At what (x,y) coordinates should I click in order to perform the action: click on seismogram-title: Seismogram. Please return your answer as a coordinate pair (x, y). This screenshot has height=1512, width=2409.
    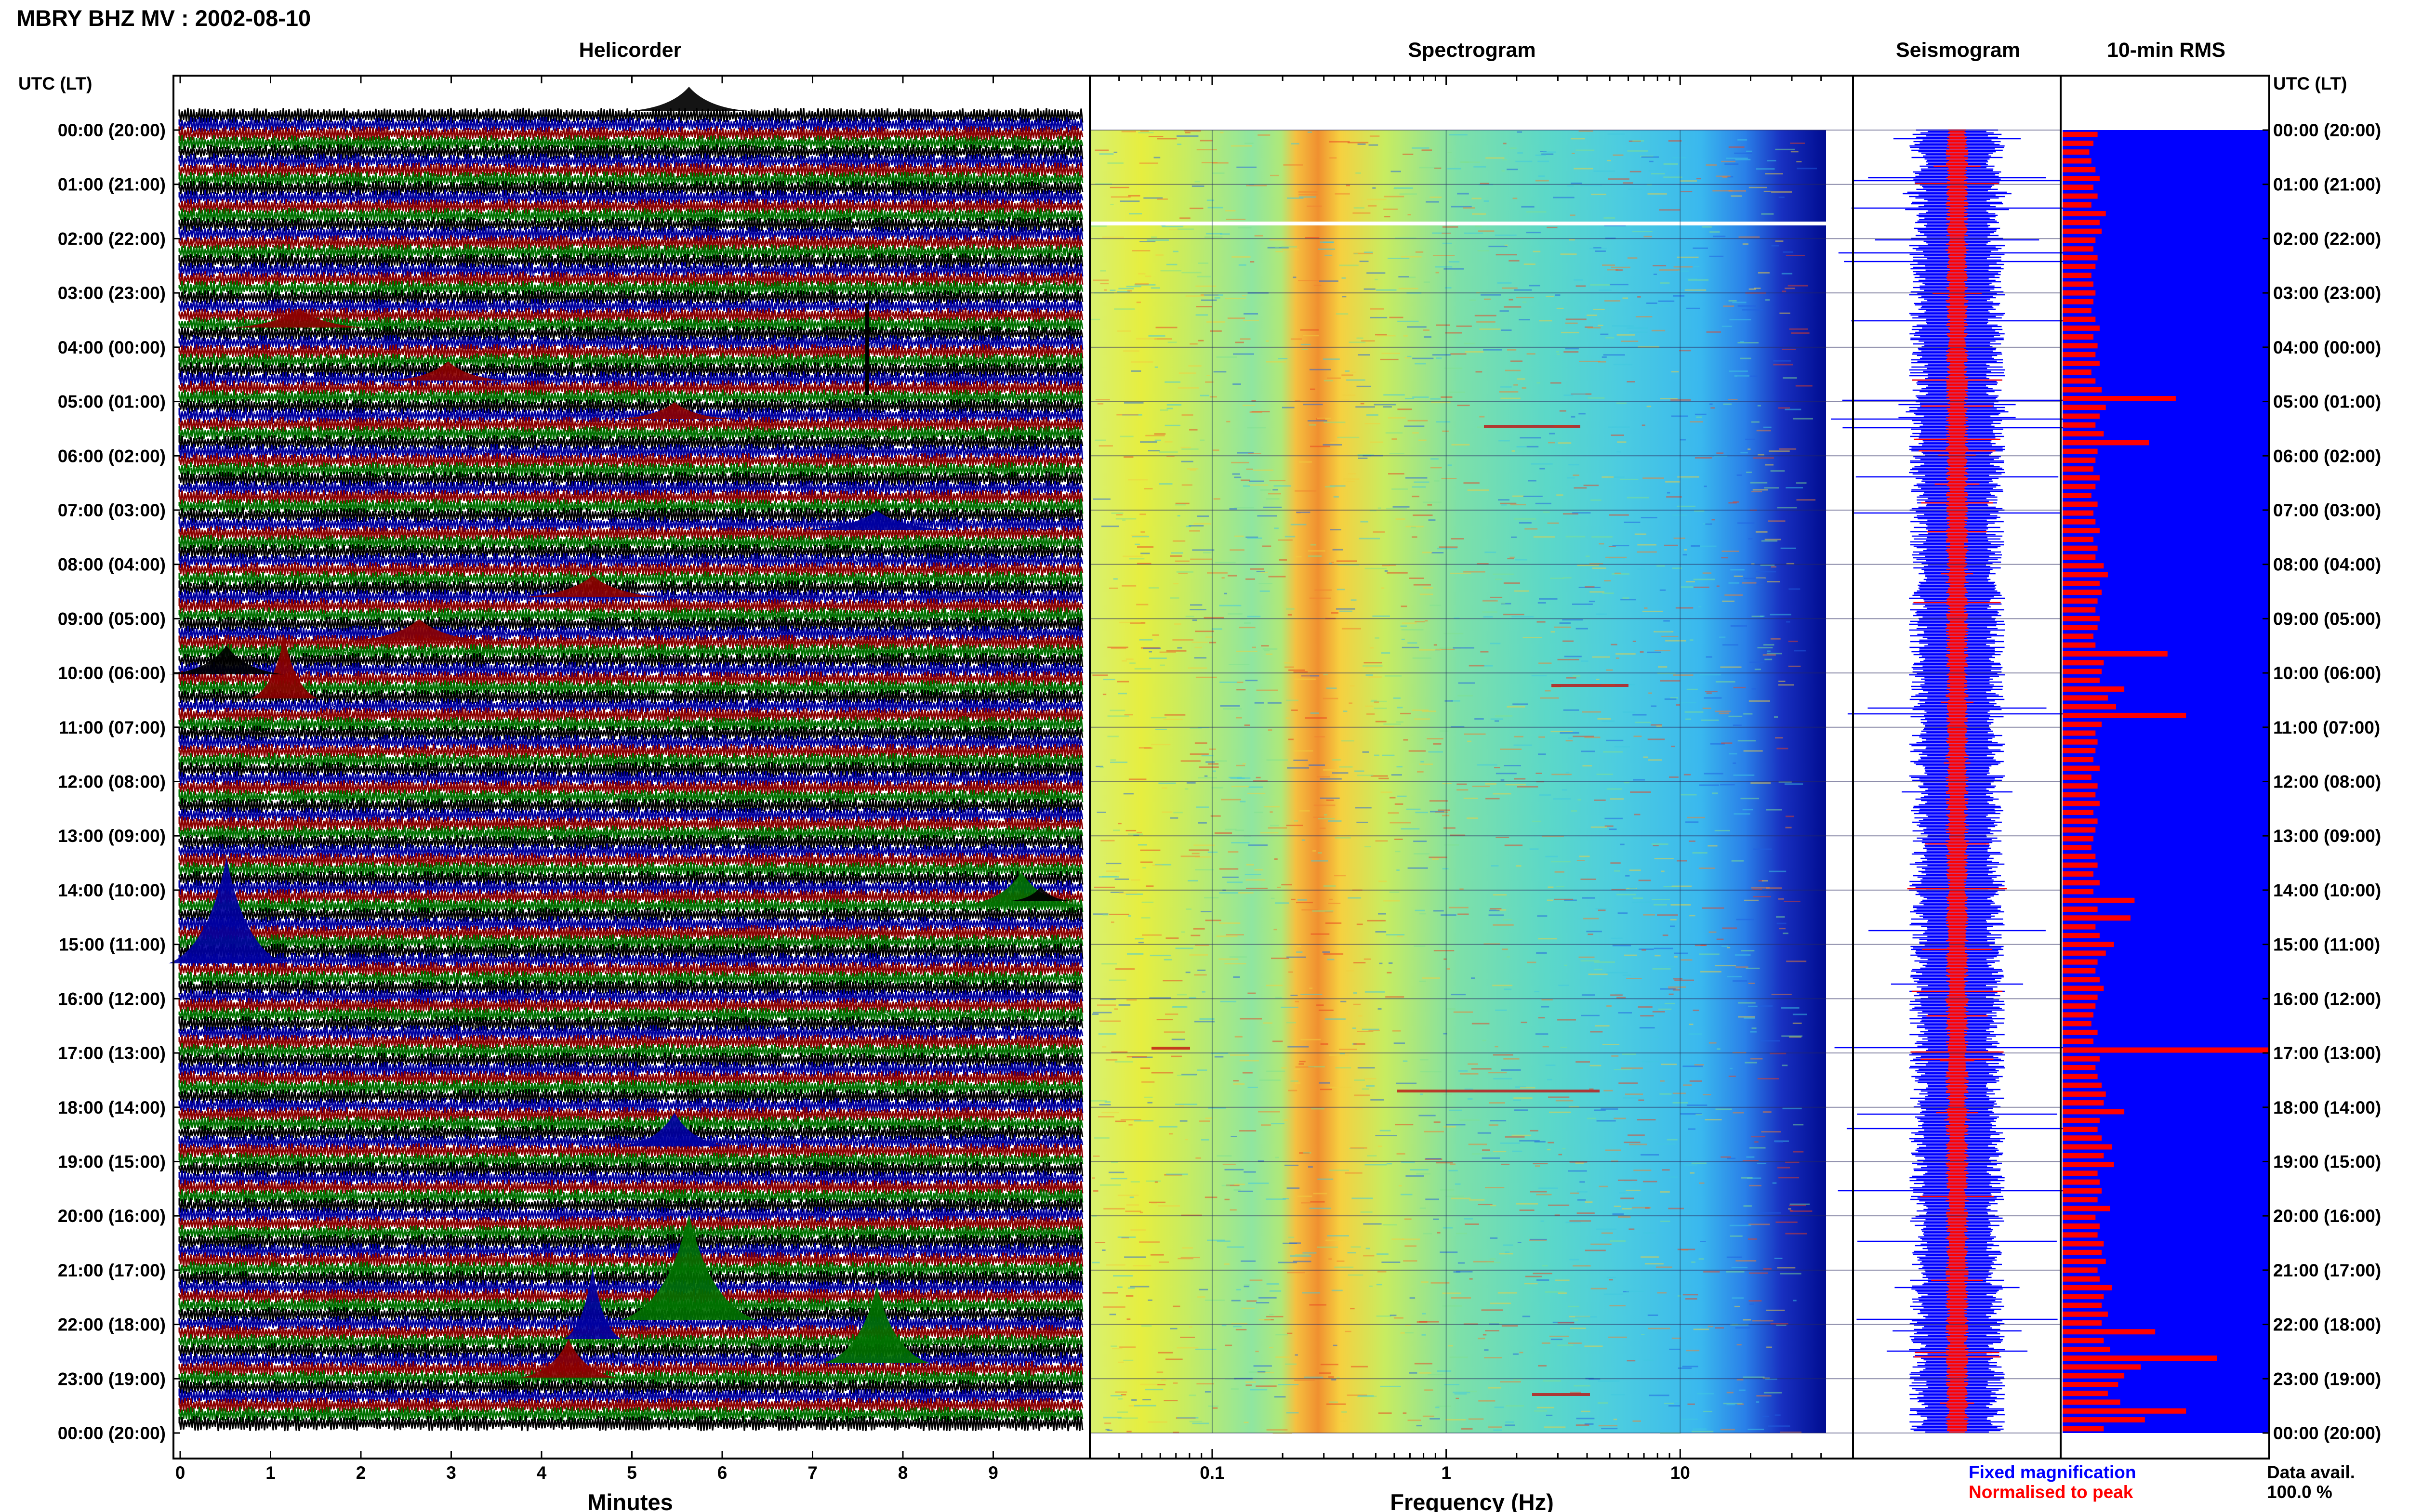
    Looking at the image, I should click on (1958, 50).